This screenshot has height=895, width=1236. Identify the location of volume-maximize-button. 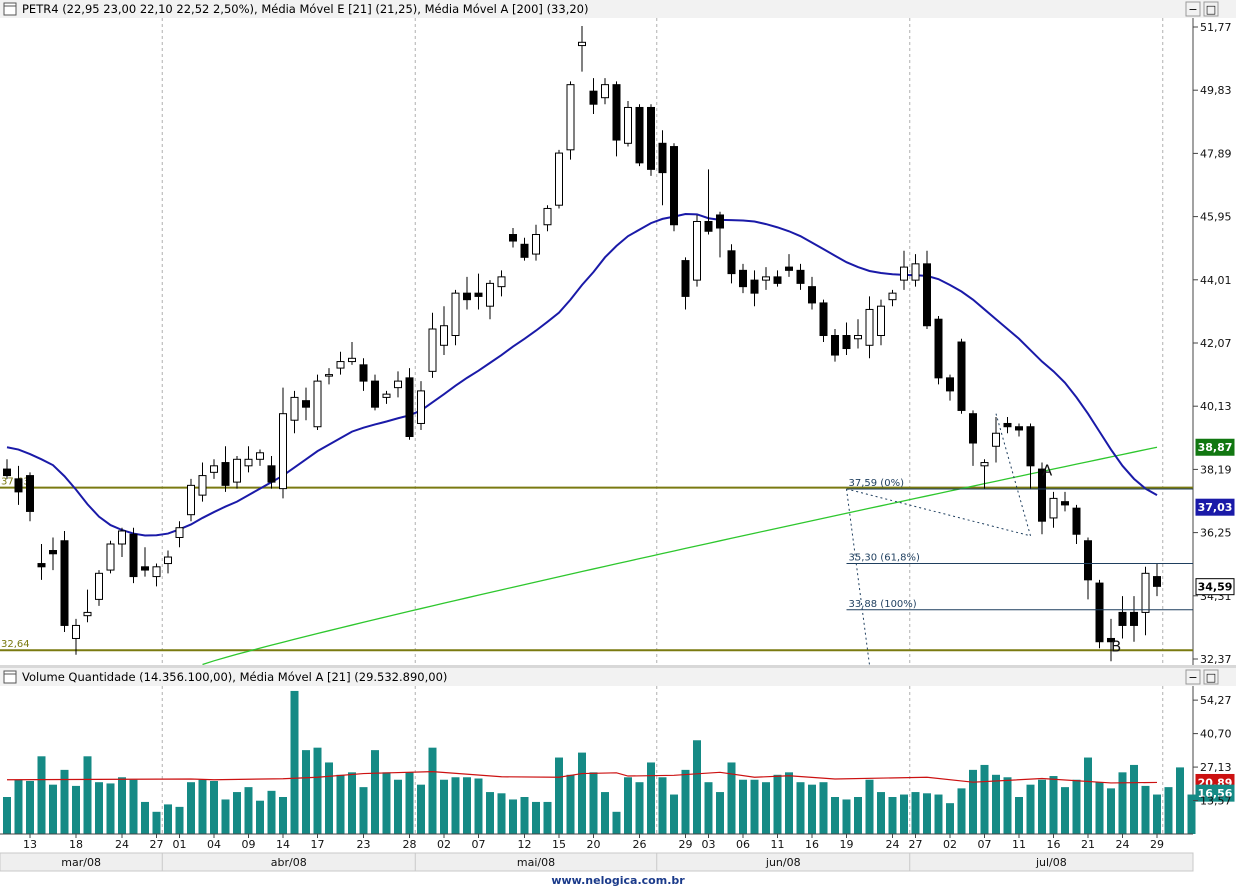
(1211, 677).